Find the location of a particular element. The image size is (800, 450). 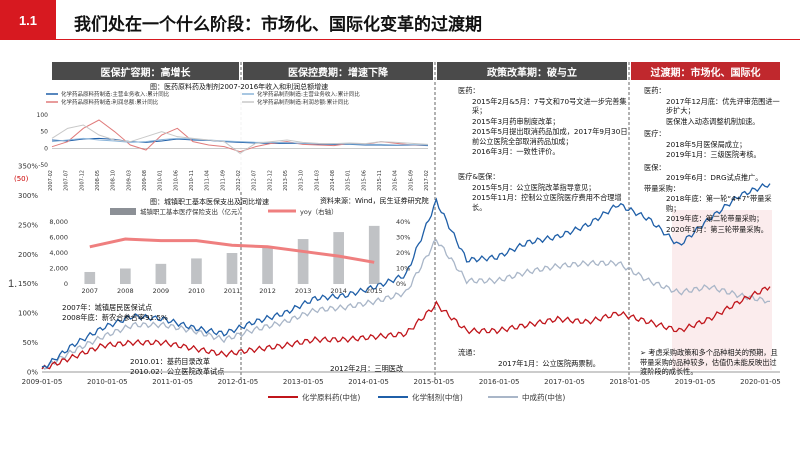

inset1-x-tick: 2012-07 is located at coordinates (255, 180).